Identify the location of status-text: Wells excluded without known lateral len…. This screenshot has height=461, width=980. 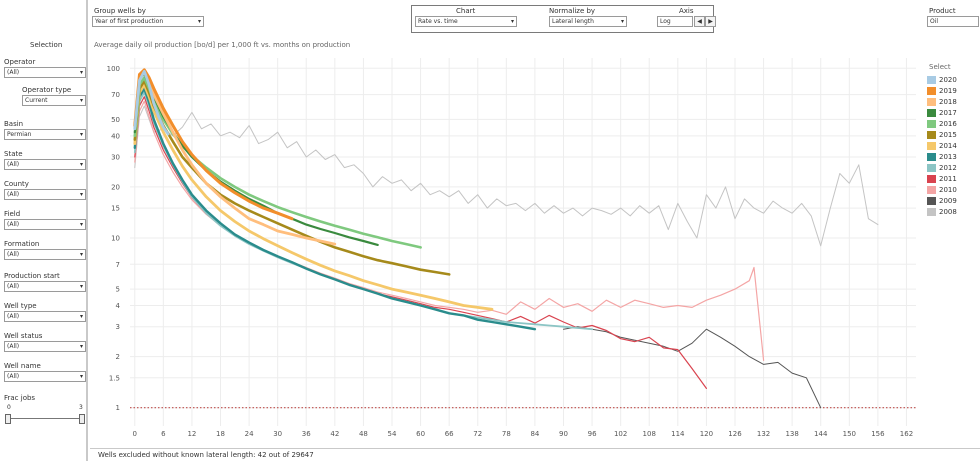
(206, 455).